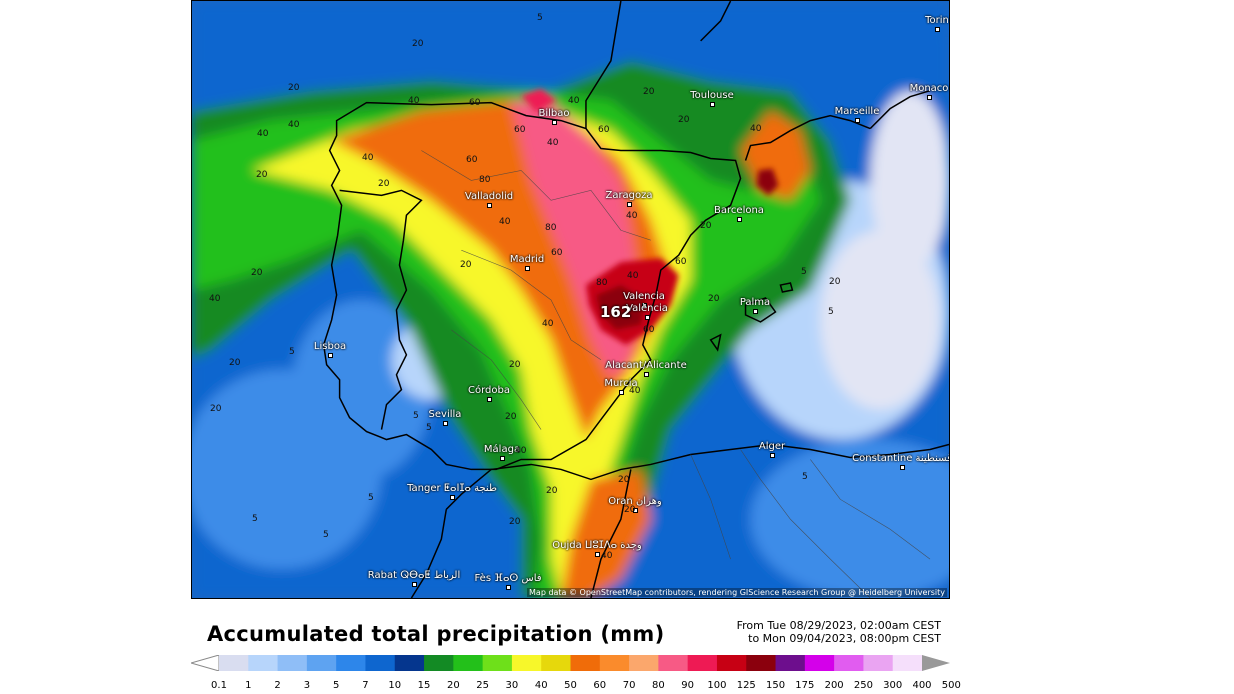  I want to click on legend-tick-label: 200, so click(834, 685).